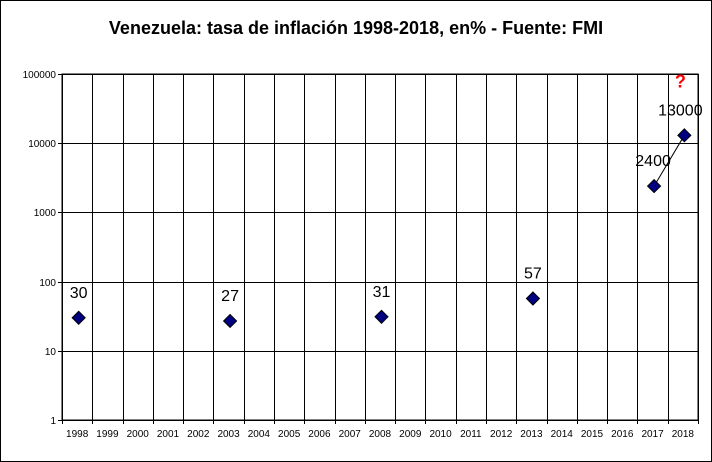 This screenshot has height=462, width=712. What do you see at coordinates (592, 434) in the screenshot?
I see `x-tick-label: 2015` at bounding box center [592, 434].